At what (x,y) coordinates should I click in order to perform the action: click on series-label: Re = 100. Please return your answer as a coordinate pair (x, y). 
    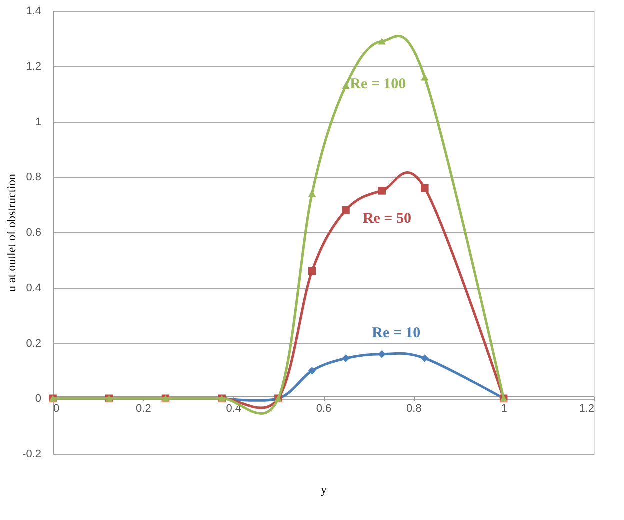
    Looking at the image, I should click on (378, 84).